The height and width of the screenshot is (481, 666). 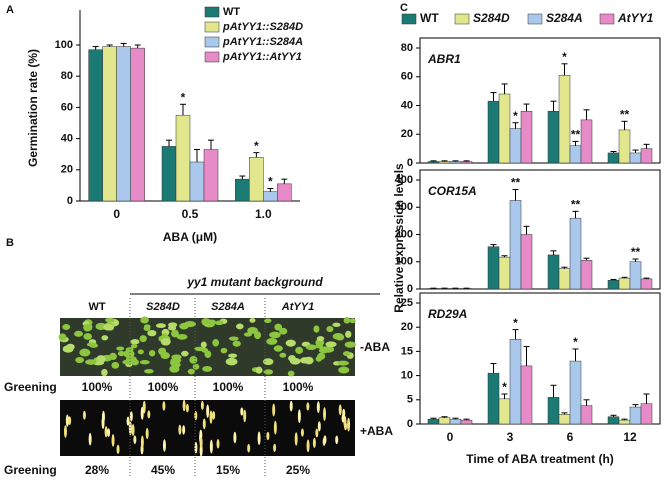 I want to click on greening-value: 100%, so click(x=163, y=387).